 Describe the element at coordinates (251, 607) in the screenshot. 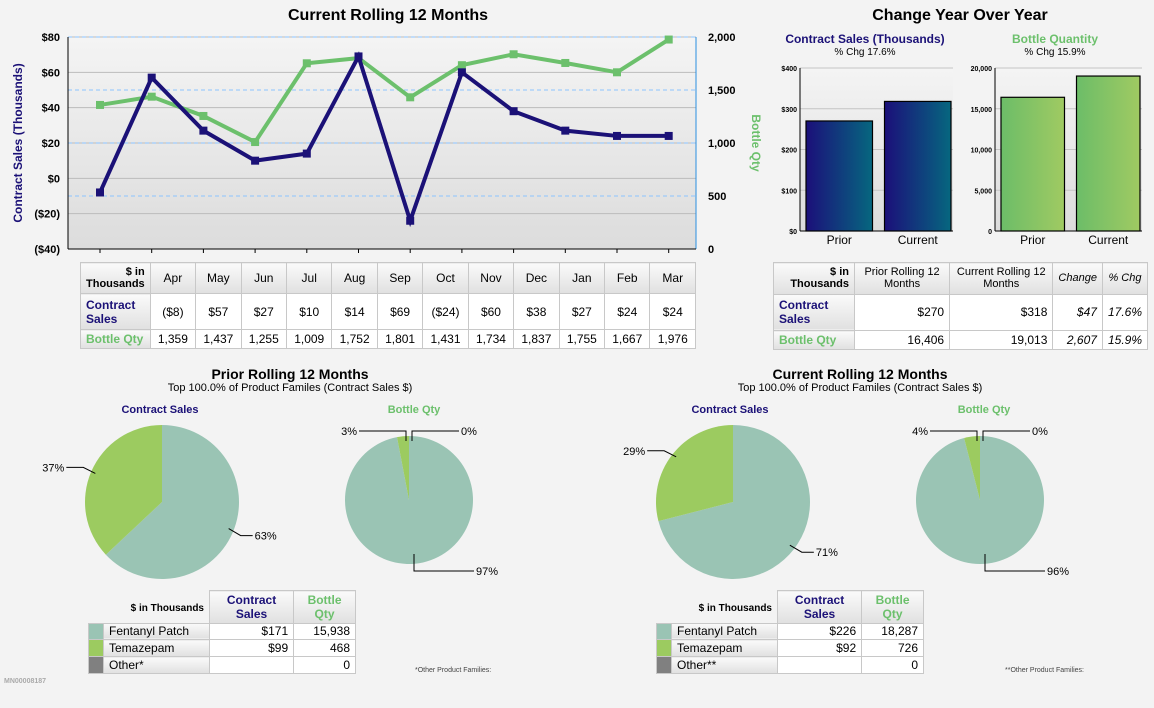

I see `col-header-sales: Contract Sales` at that location.